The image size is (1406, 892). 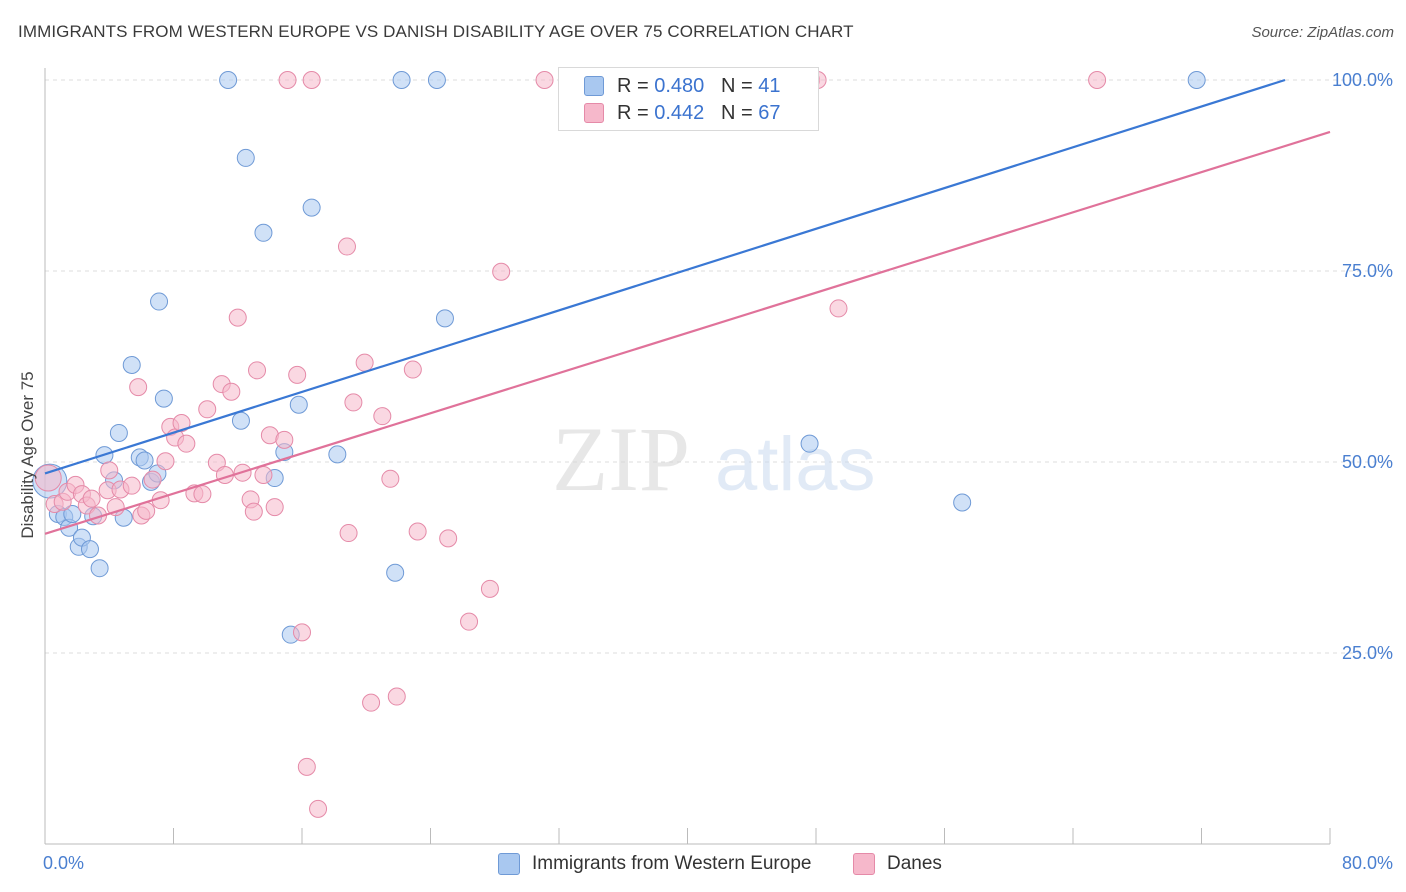 What do you see at coordinates (714, 459) in the screenshot?
I see `watermark: ZIP atlas` at bounding box center [714, 459].